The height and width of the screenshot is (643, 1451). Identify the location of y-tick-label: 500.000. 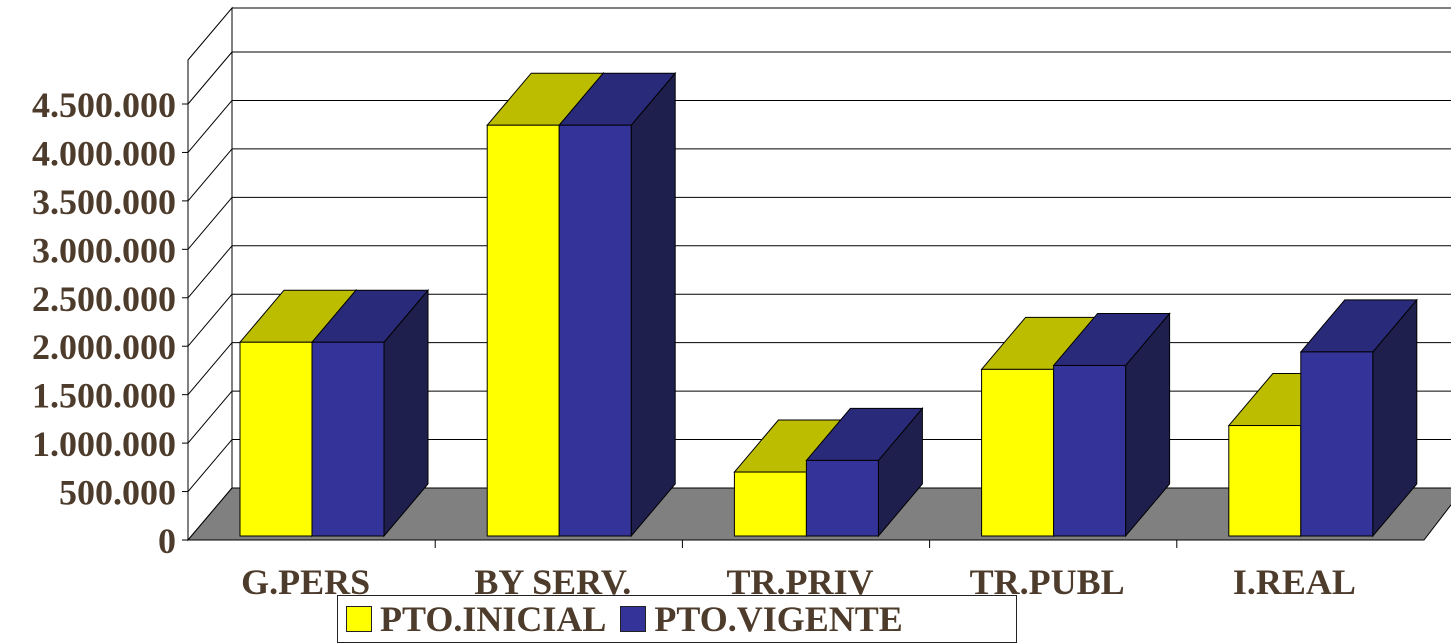
(117, 493).